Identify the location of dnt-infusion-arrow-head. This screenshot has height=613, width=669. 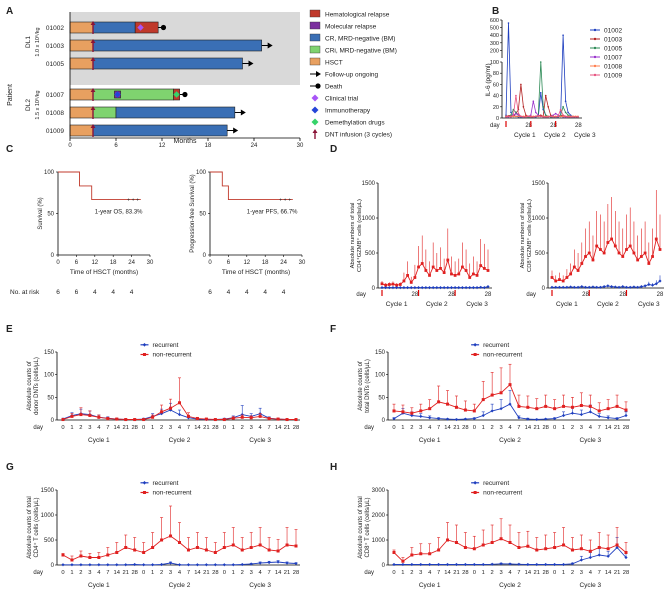
(93, 59).